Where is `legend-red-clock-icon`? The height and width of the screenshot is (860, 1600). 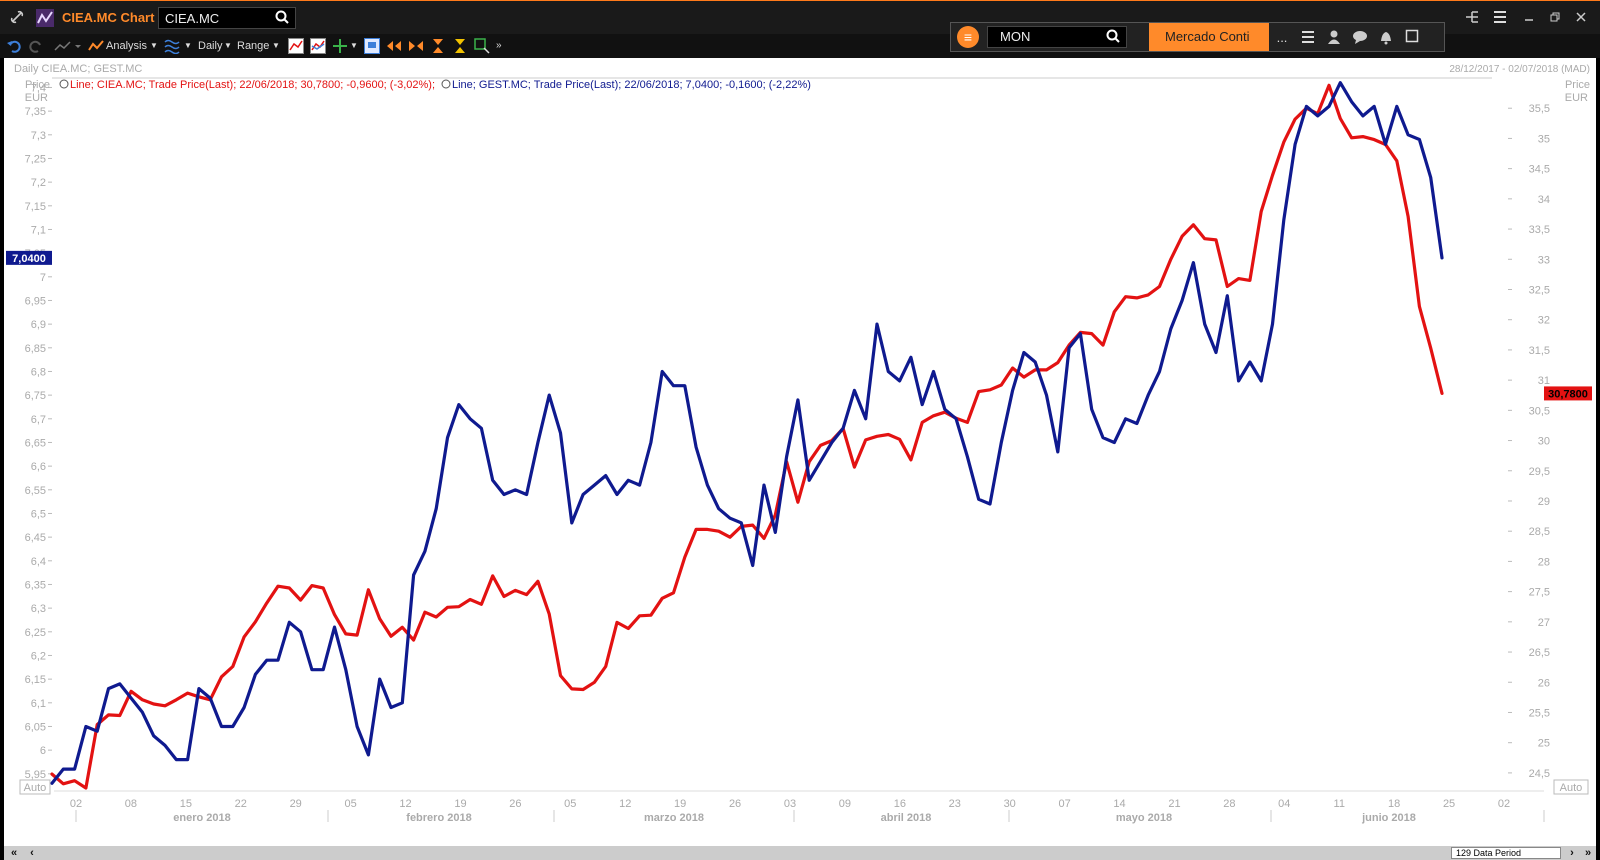
legend-red-clock-icon is located at coordinates (64, 84).